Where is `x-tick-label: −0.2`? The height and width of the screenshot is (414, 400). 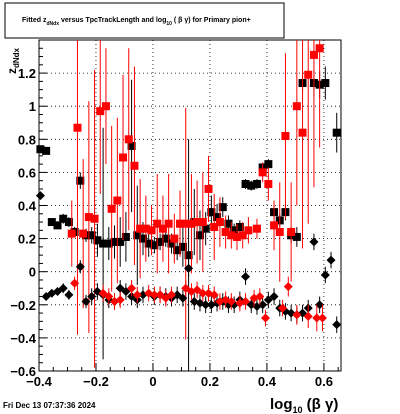
x-tick-label: −0.2 is located at coordinates (96, 381).